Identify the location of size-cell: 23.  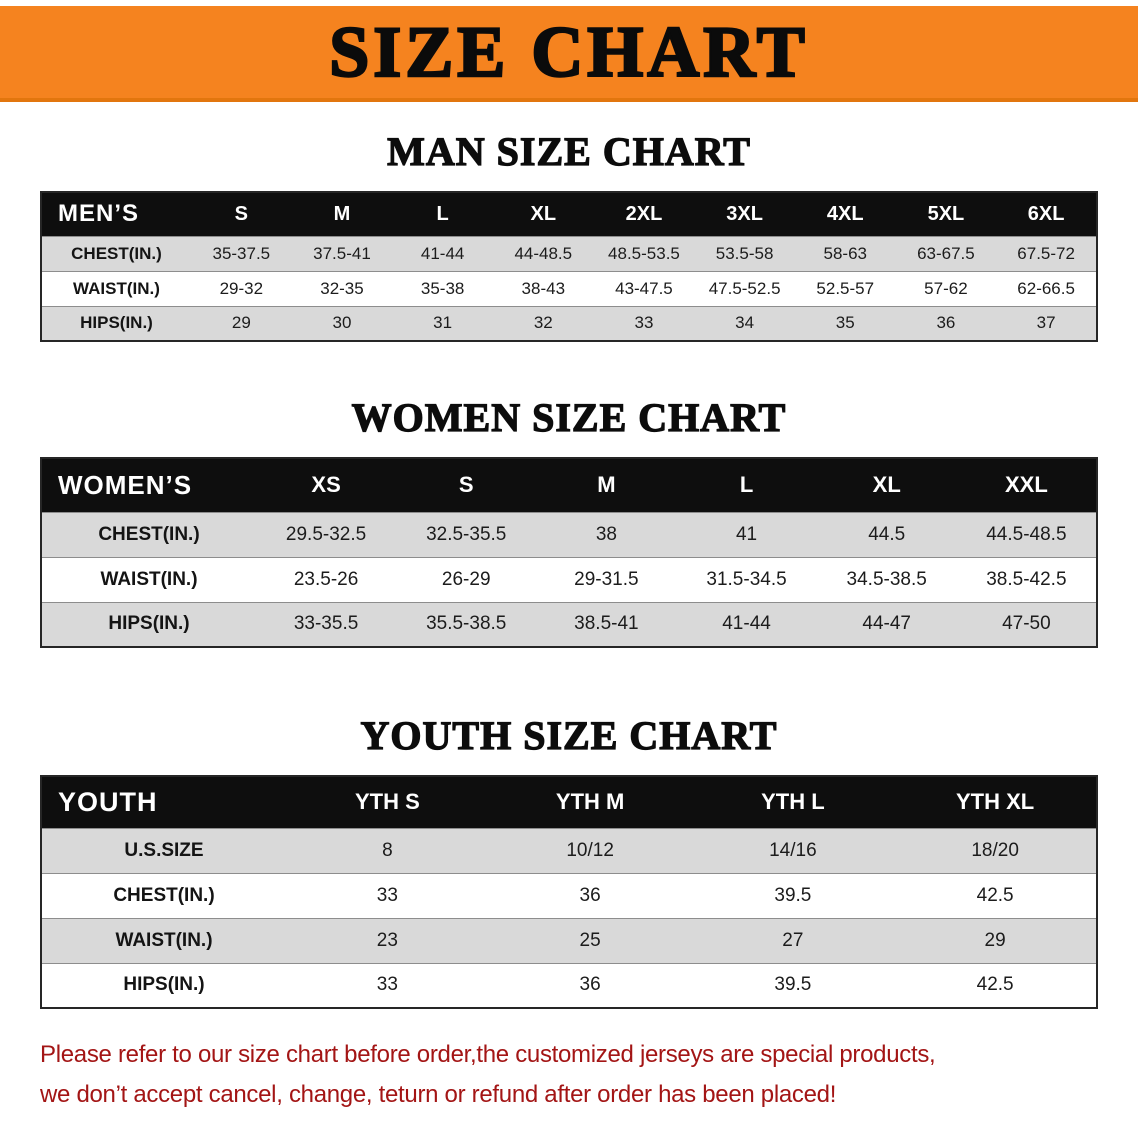
(387, 940).